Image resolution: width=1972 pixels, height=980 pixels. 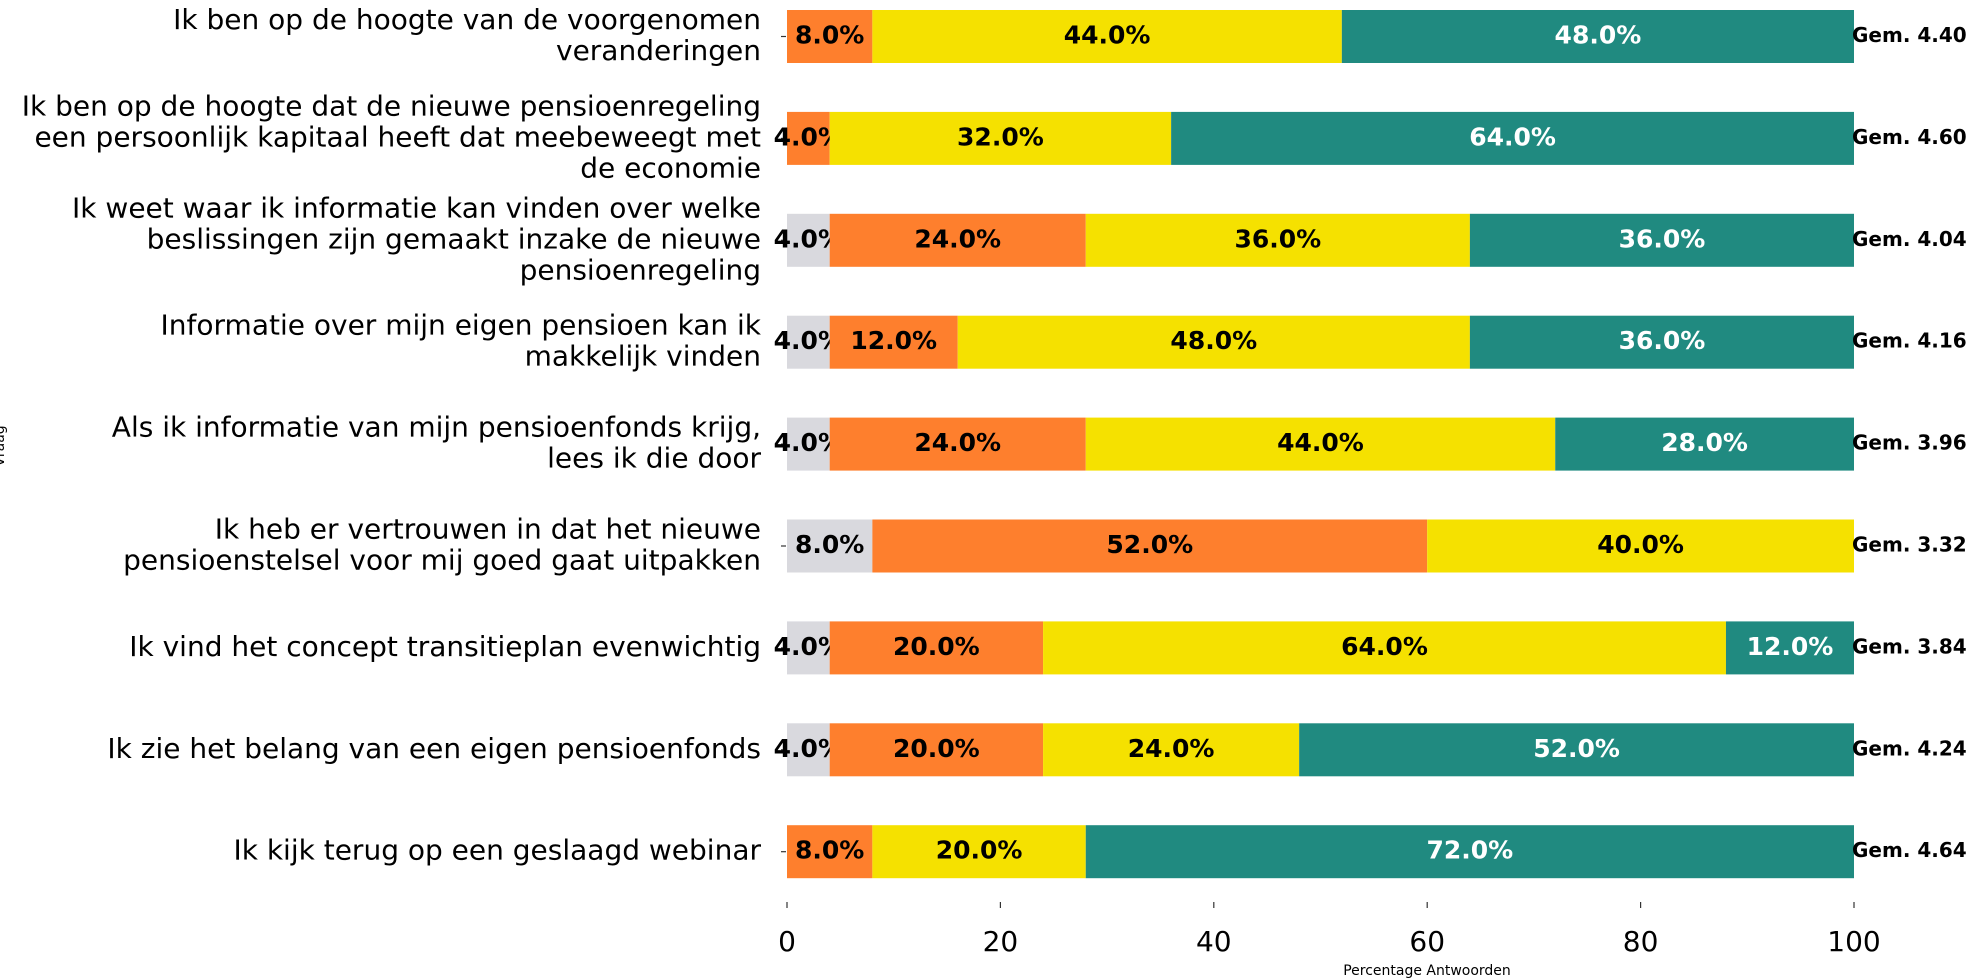 What do you see at coordinates (1909, 748) in the screenshot?
I see `mean-annotation: Gem. 4.24` at bounding box center [1909, 748].